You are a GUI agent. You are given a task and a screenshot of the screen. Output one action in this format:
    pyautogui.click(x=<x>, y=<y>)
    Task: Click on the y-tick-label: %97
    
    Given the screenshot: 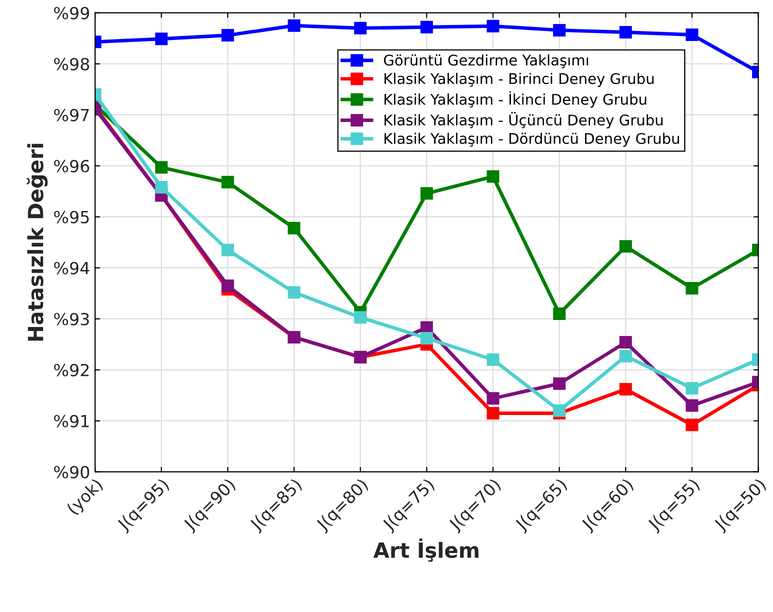 What is the action you would take?
    pyautogui.click(x=71, y=115)
    